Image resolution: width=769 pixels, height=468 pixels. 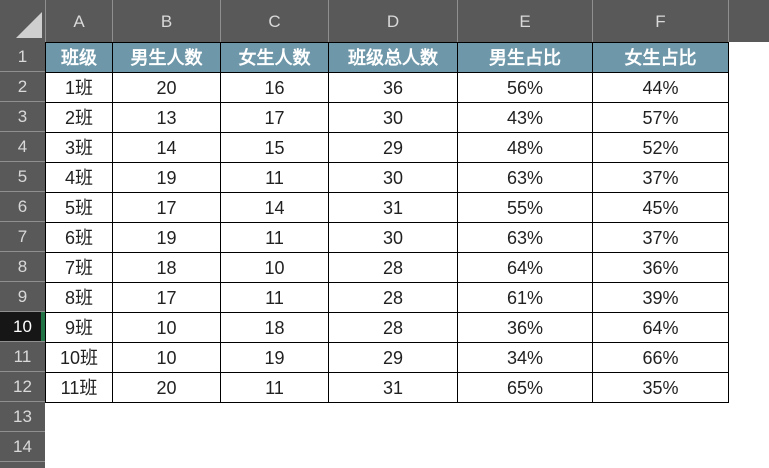 What do you see at coordinates (22, 297) in the screenshot?
I see `row-header-9: 9` at bounding box center [22, 297].